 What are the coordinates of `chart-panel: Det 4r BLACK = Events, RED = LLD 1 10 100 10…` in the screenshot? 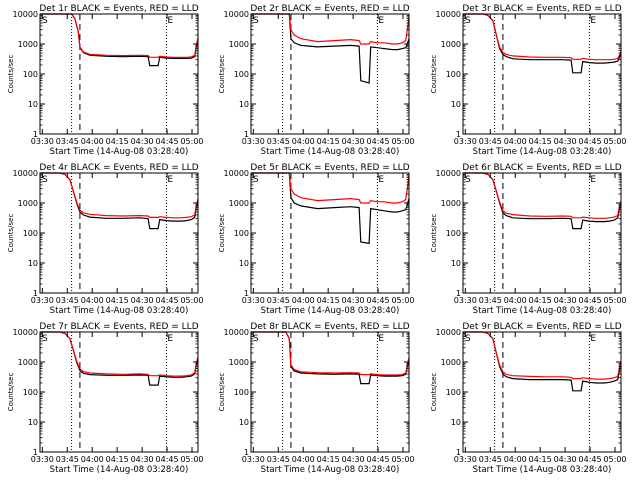 It's located at (105, 239).